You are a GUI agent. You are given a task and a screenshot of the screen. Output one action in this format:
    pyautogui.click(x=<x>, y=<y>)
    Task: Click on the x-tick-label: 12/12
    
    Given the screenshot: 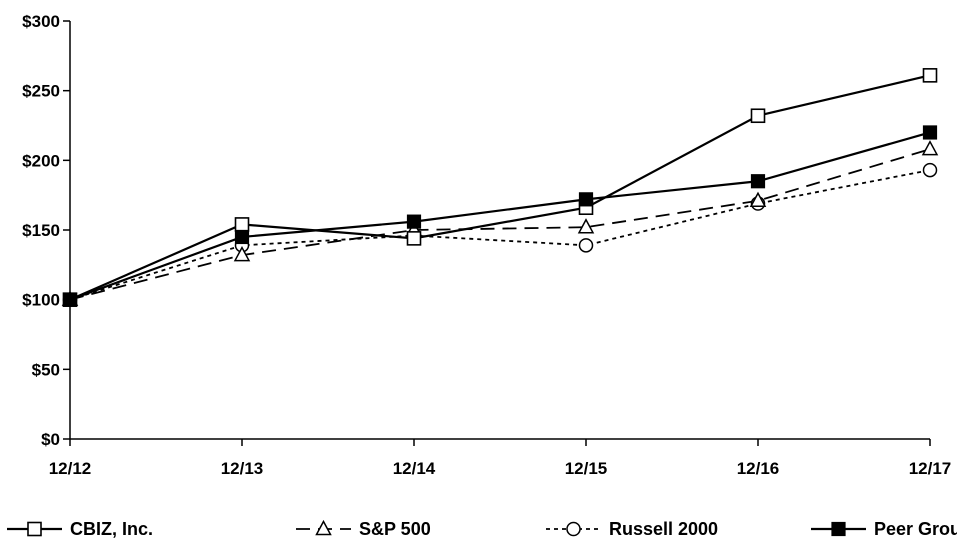 What is the action you would take?
    pyautogui.click(x=70, y=468)
    